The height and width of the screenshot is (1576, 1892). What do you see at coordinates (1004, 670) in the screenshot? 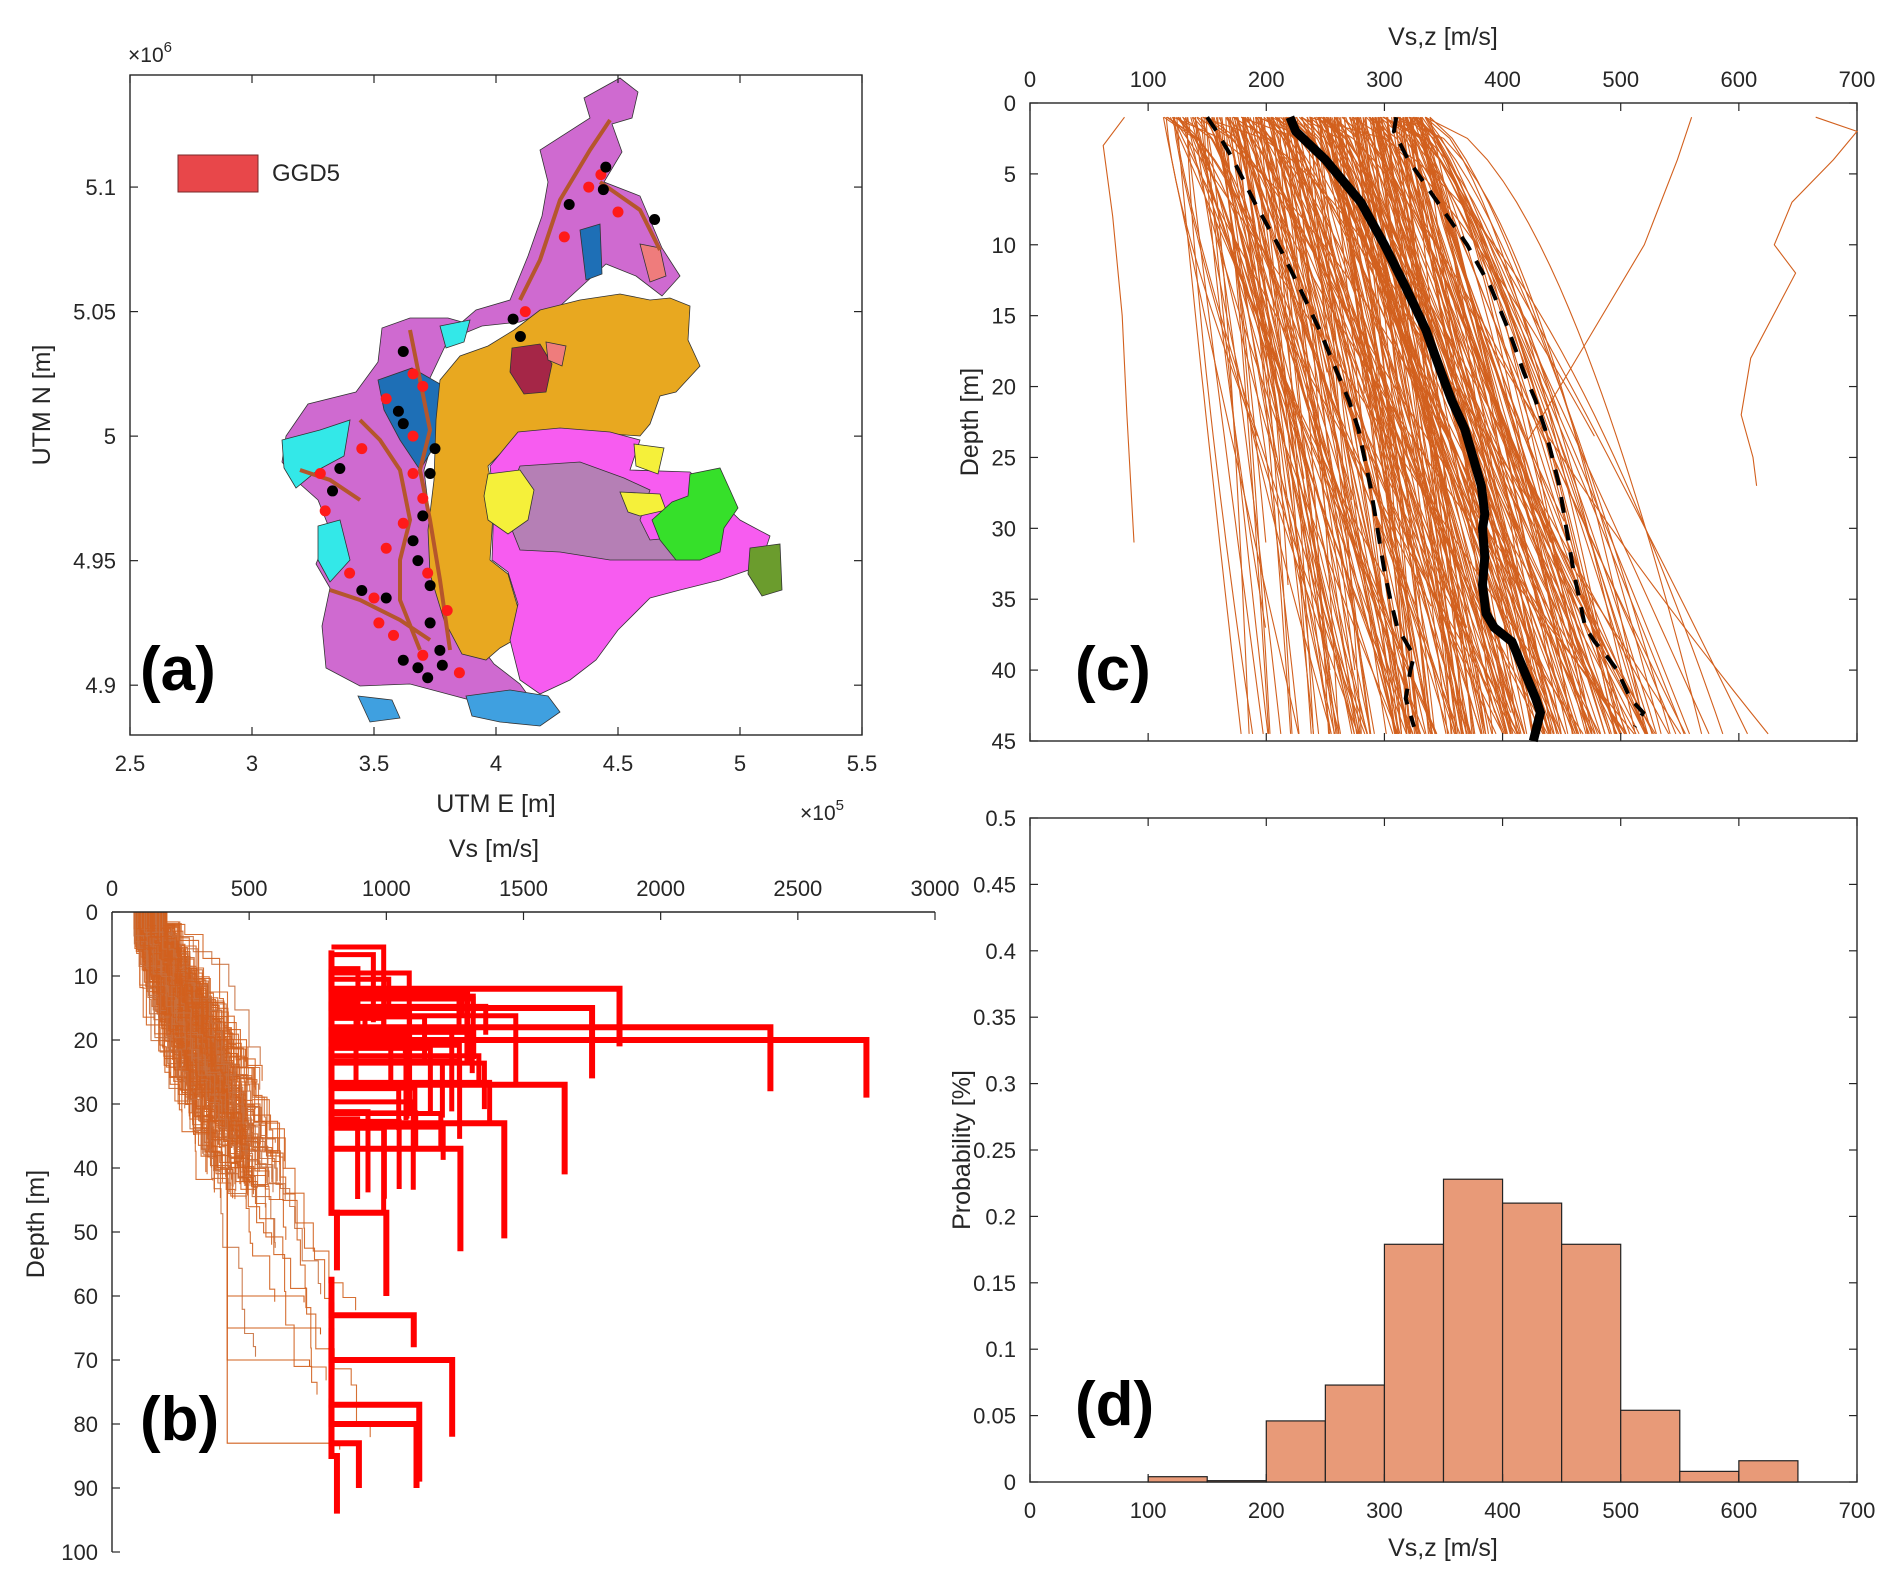
I see `c-ytick-label: 40` at bounding box center [1004, 670].